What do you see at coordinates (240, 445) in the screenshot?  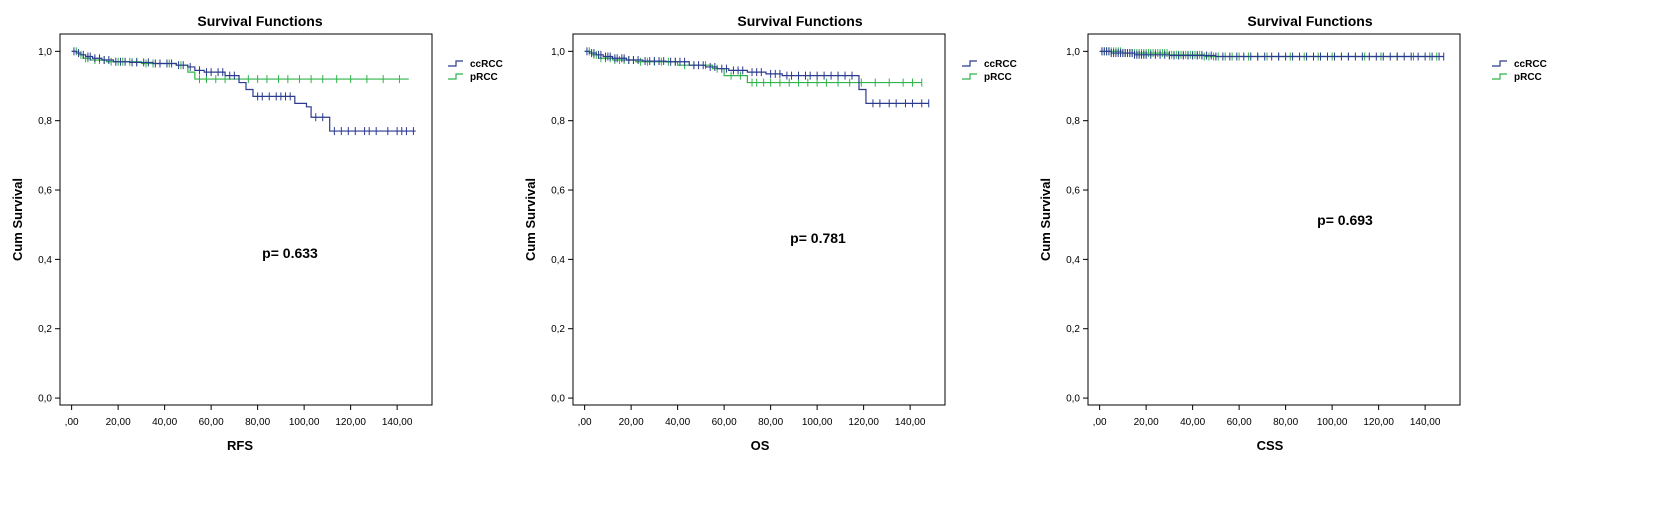 I see `x-axis-label: RFS` at bounding box center [240, 445].